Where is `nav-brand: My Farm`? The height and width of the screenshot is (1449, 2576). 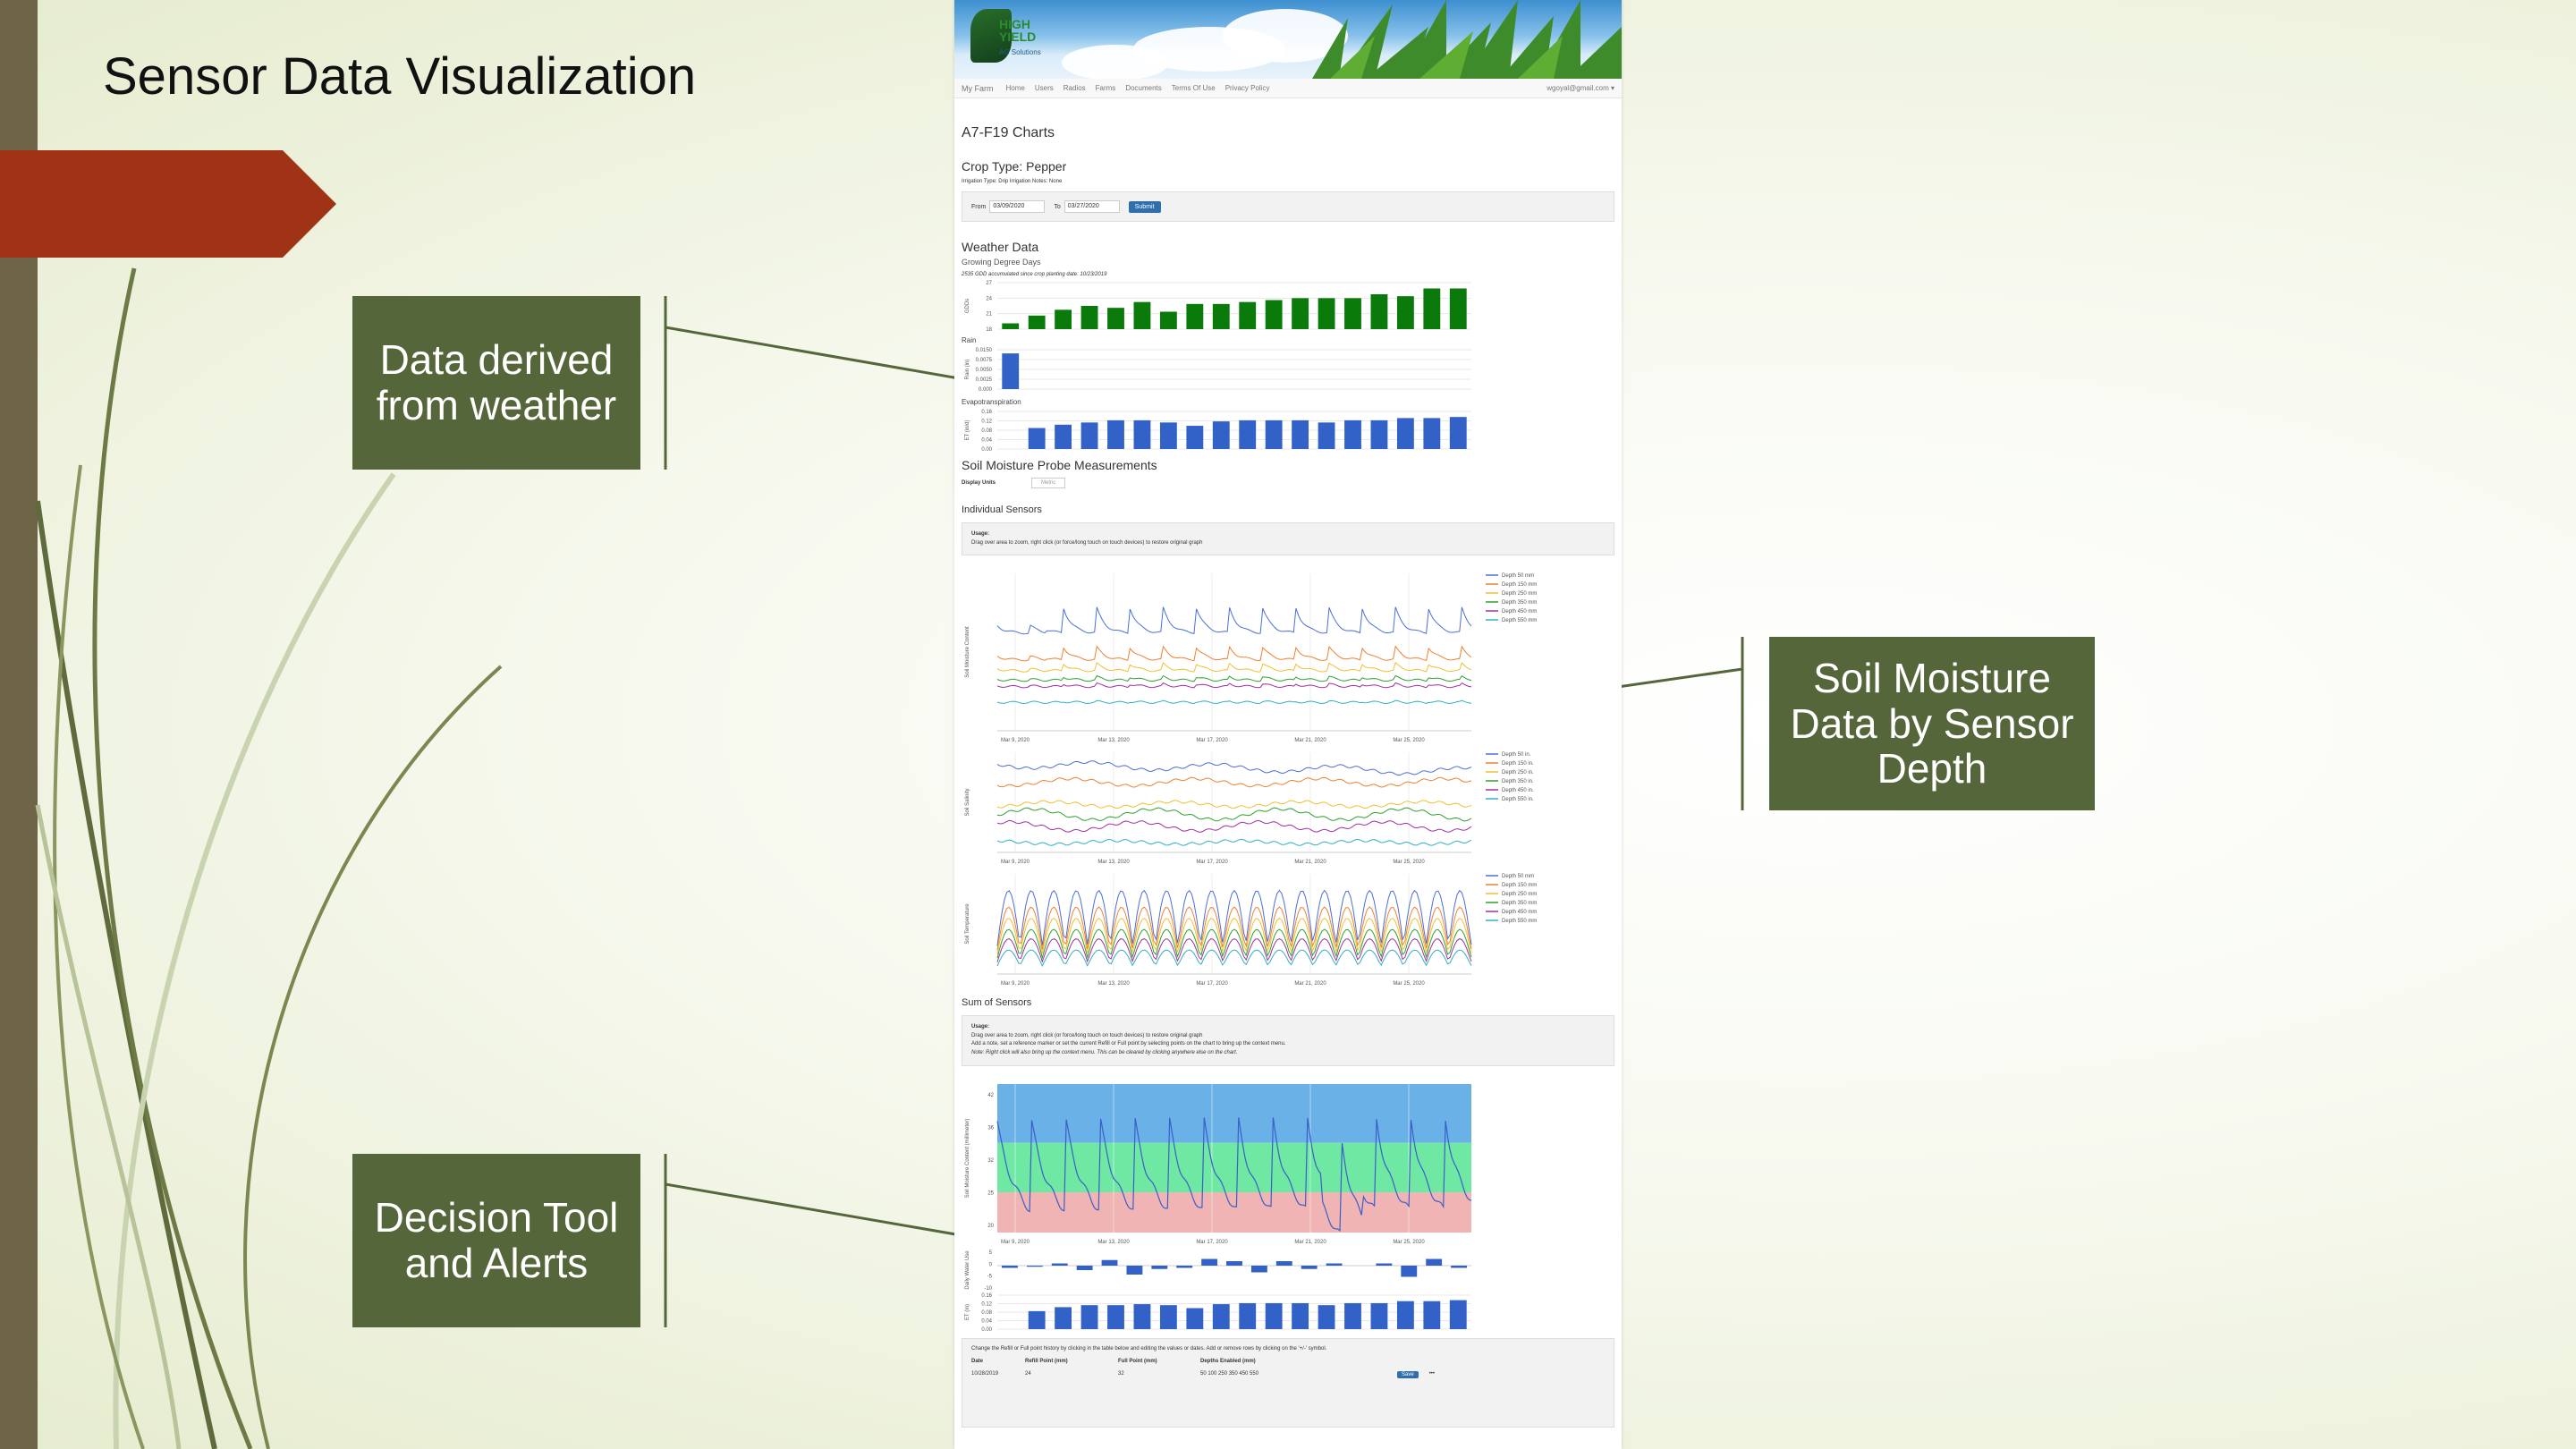
nav-brand: My Farm is located at coordinates (978, 88).